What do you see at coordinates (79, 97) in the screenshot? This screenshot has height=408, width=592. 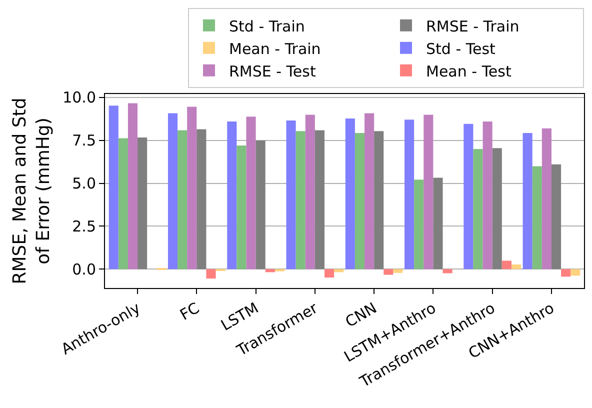 I see `y-tick-label: 10.0` at bounding box center [79, 97].